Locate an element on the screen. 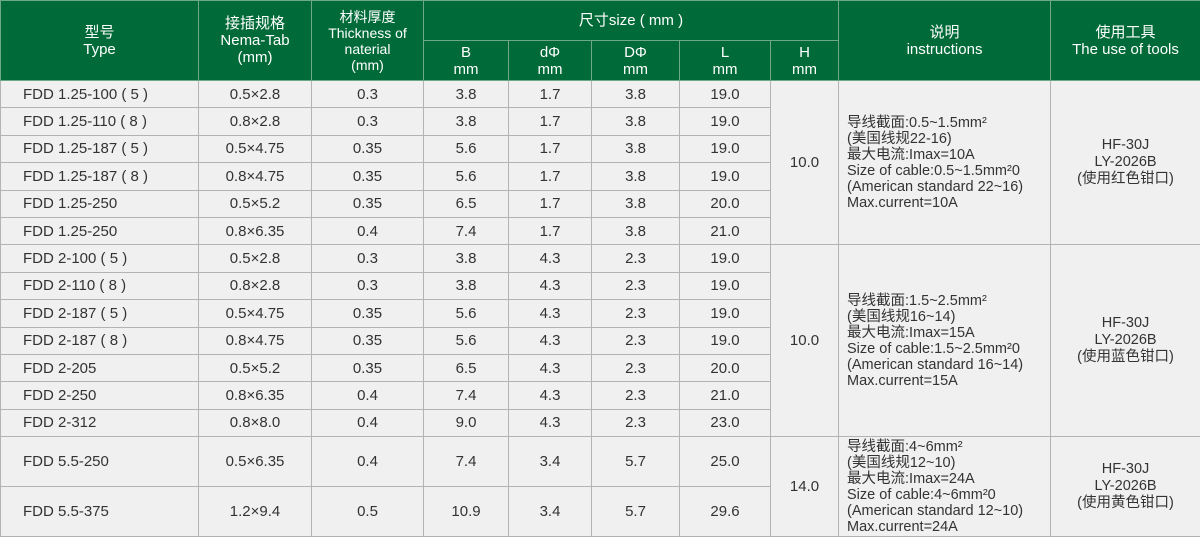 This screenshot has width=1200, height=545. cell-type: FDD 2-110 ( 8 ) is located at coordinates (99, 286).